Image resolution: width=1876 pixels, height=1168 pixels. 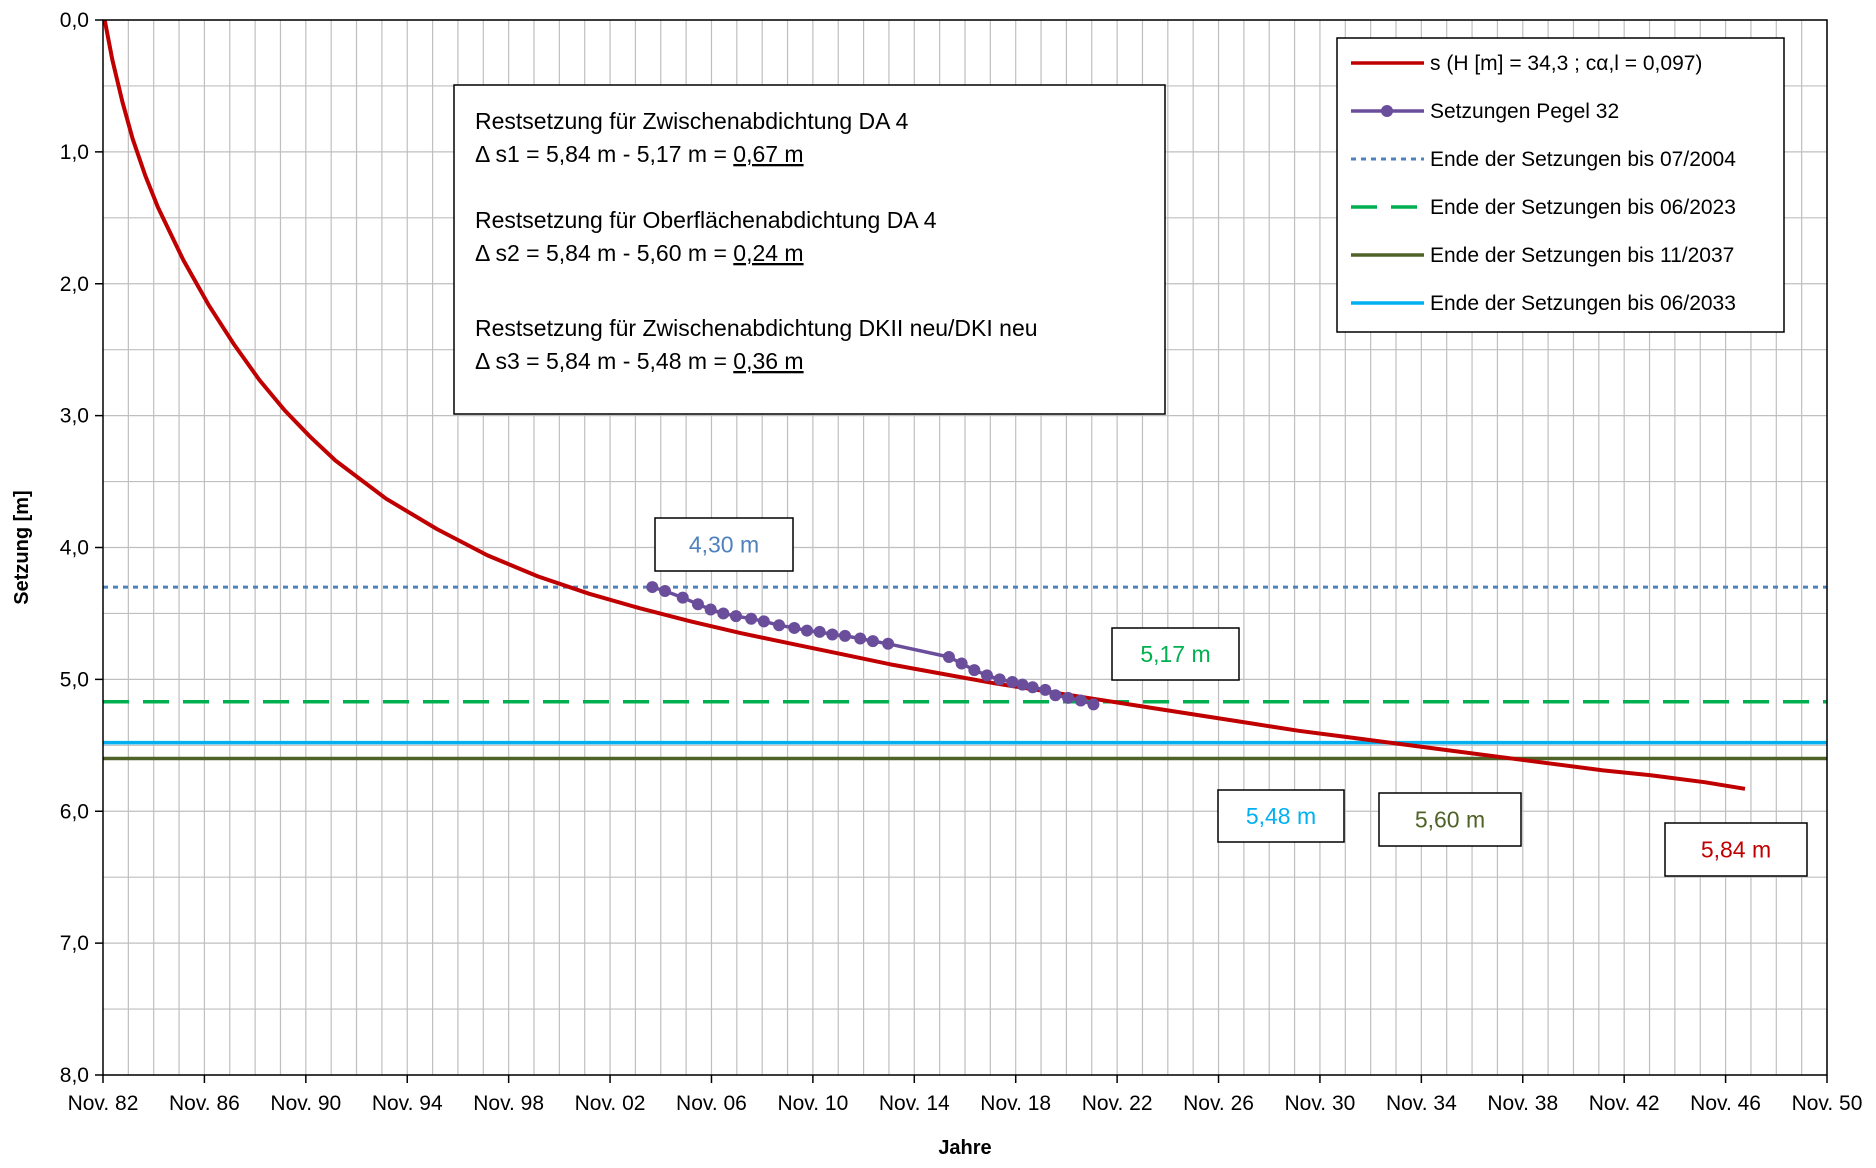 What do you see at coordinates (103, 1103) in the screenshot?
I see `x-tick-label: Nov. 82` at bounding box center [103, 1103].